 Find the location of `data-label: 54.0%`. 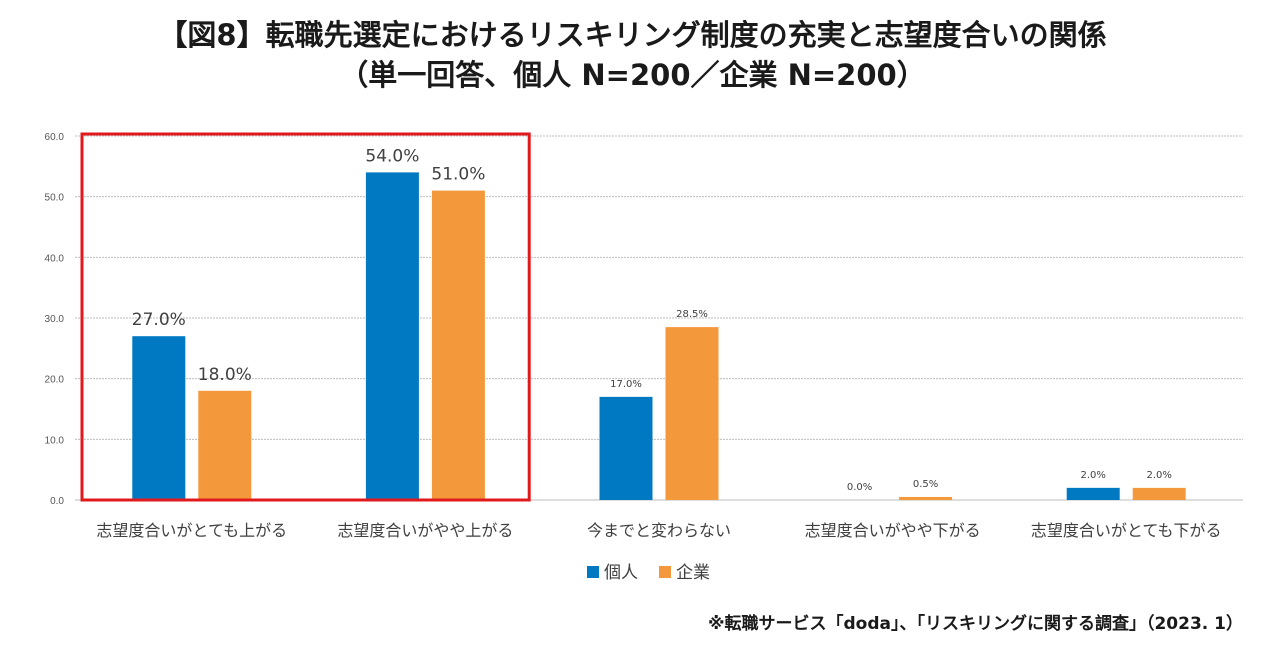

data-label: 54.0% is located at coordinates (392, 156).